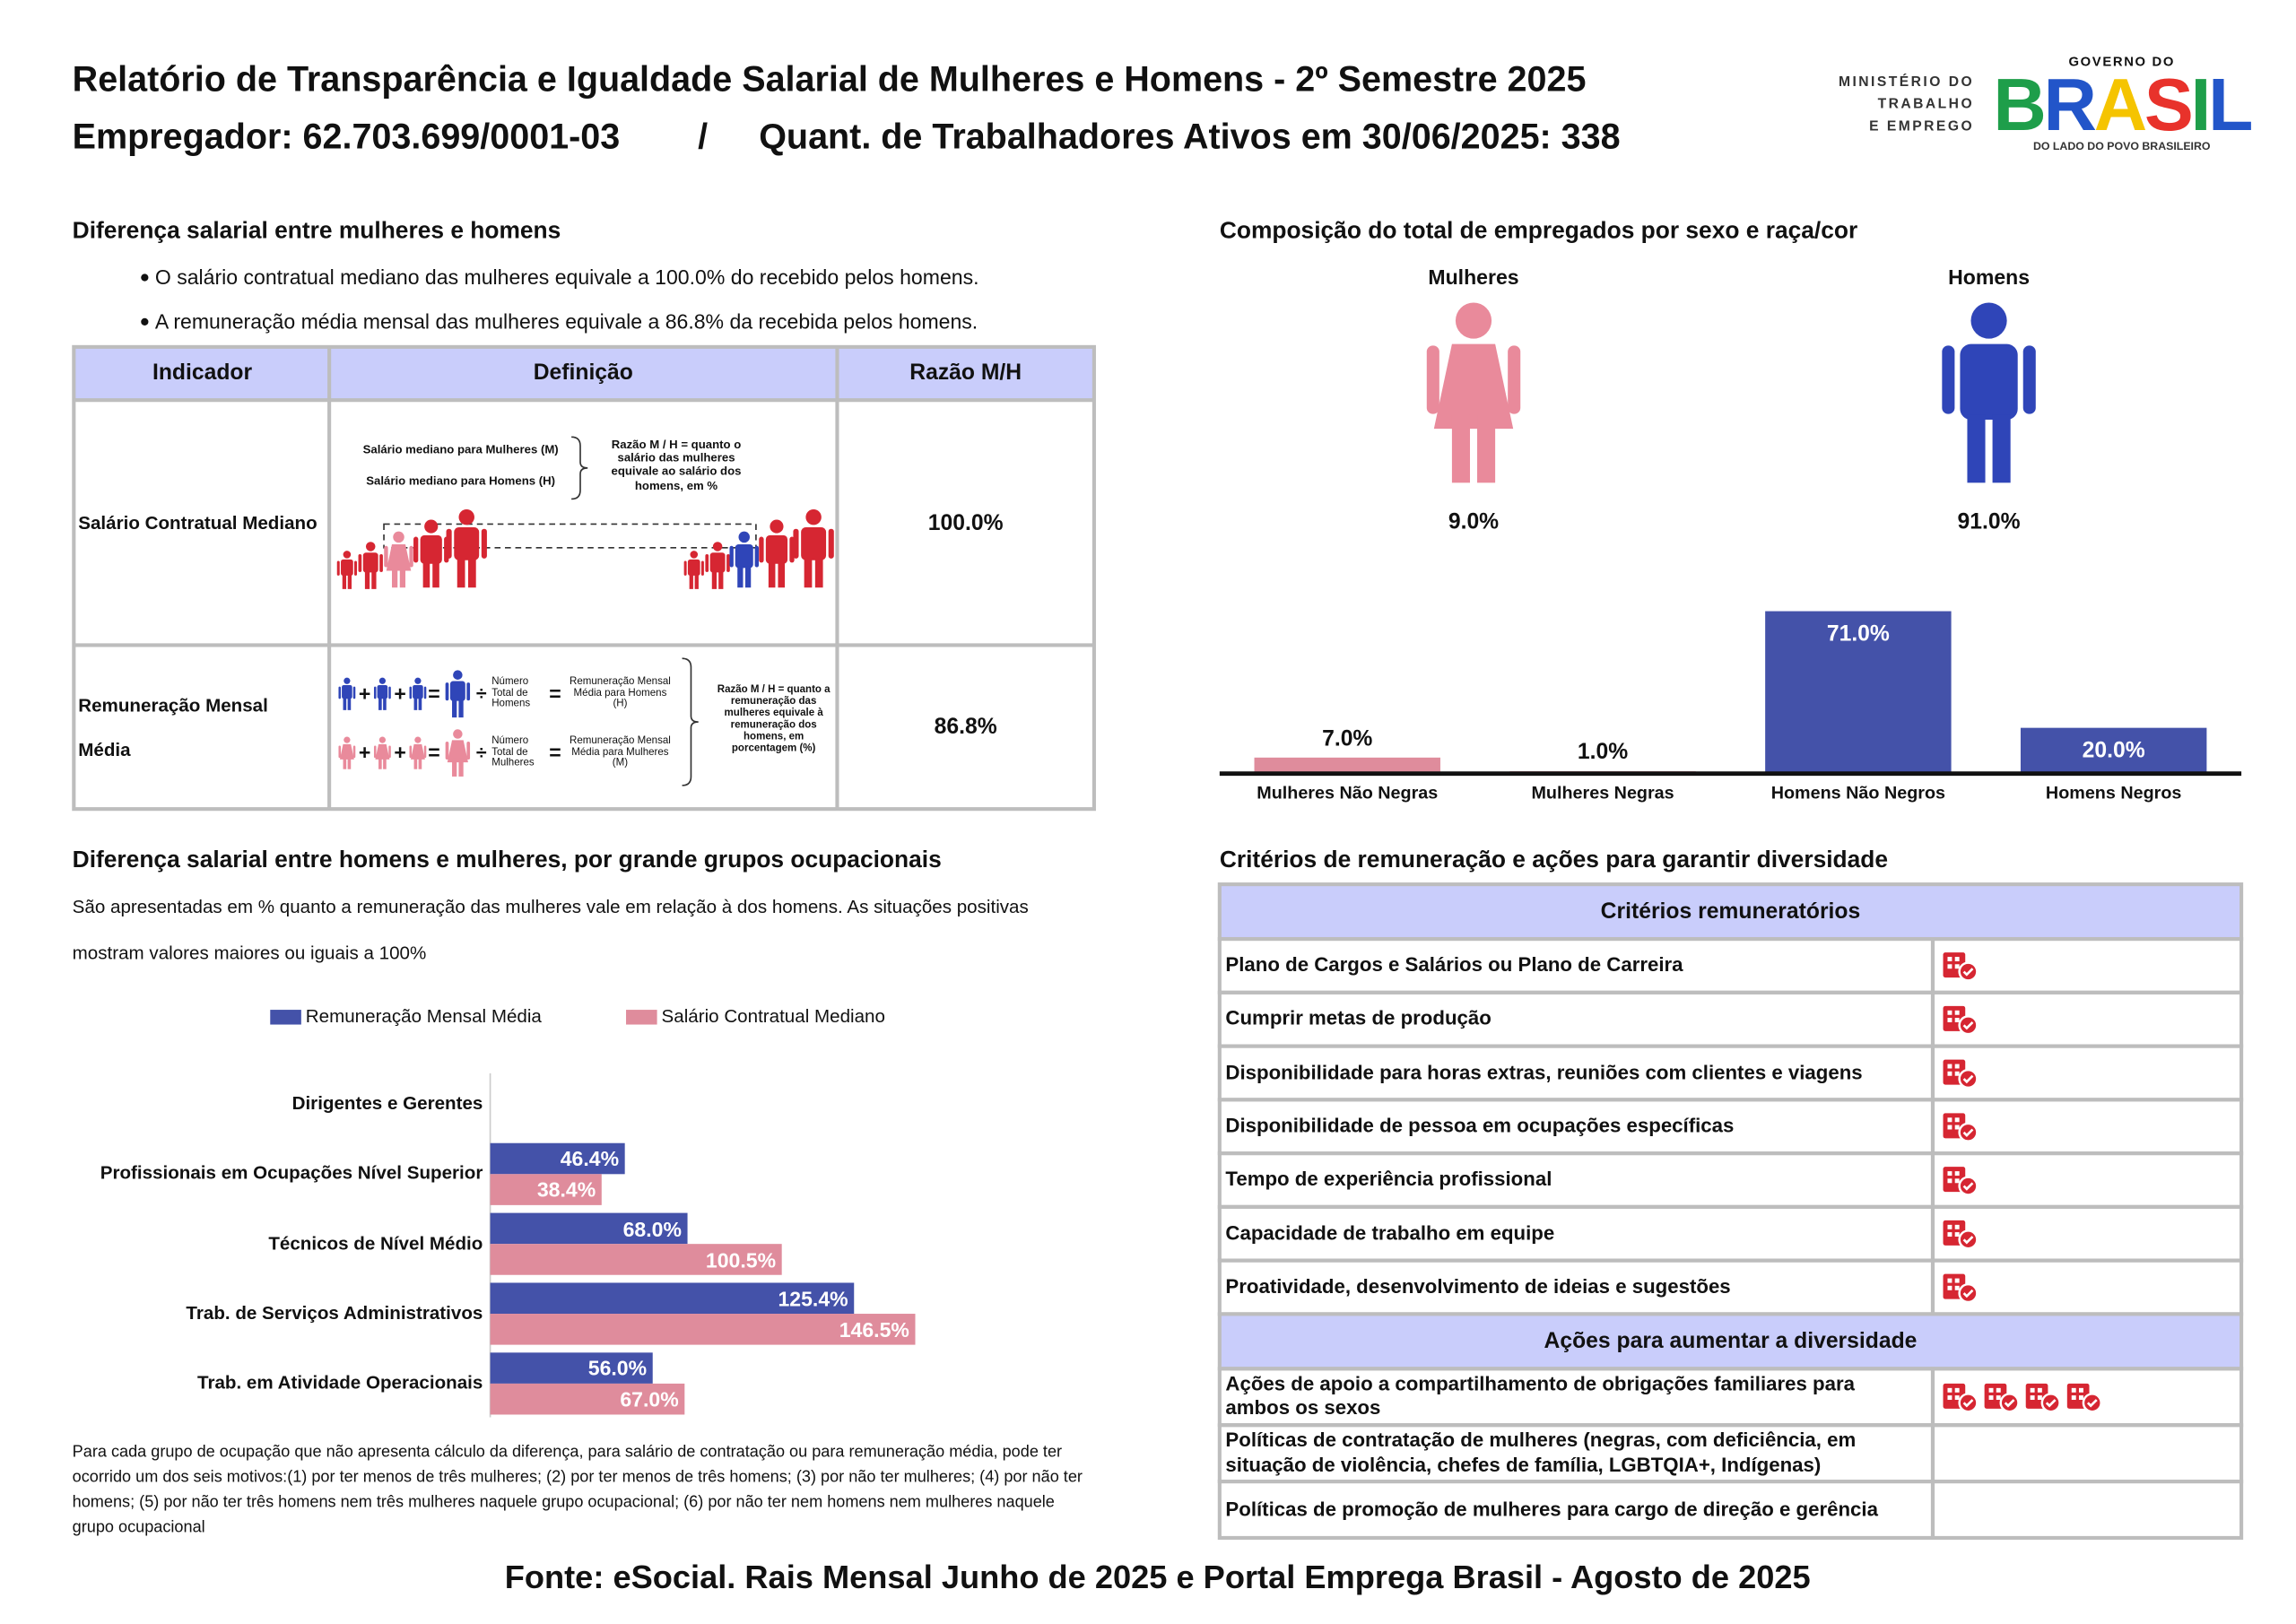  What do you see at coordinates (1603, 753) in the screenshot?
I see `value-label: 1.0%` at bounding box center [1603, 753].